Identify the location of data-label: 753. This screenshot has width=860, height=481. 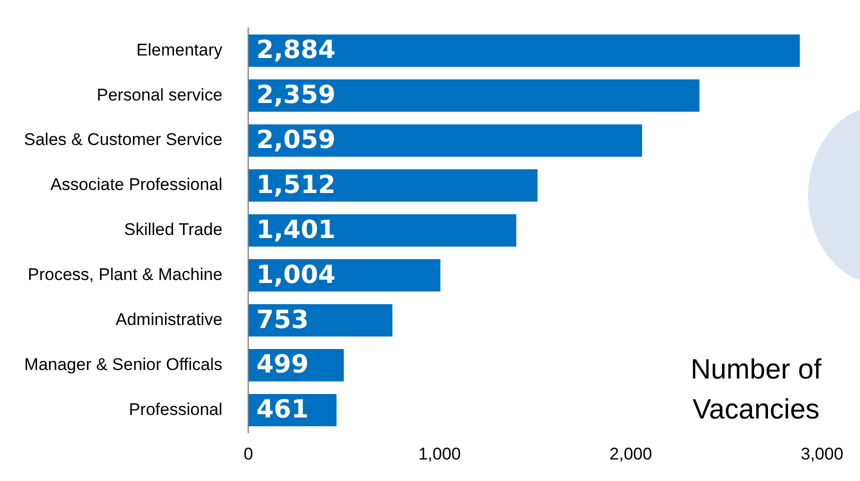
(282, 319).